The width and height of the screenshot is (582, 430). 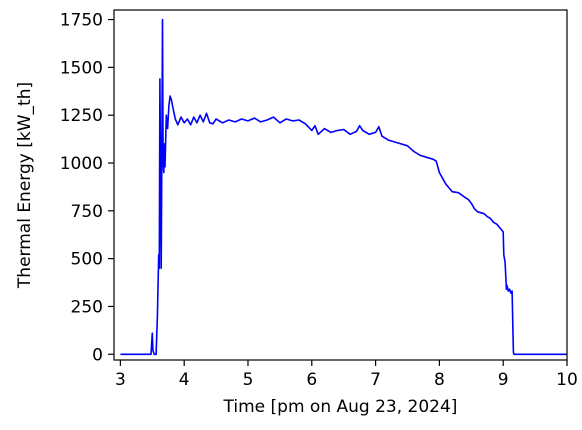 I want to click on x-tick-label: 5, so click(x=248, y=380).